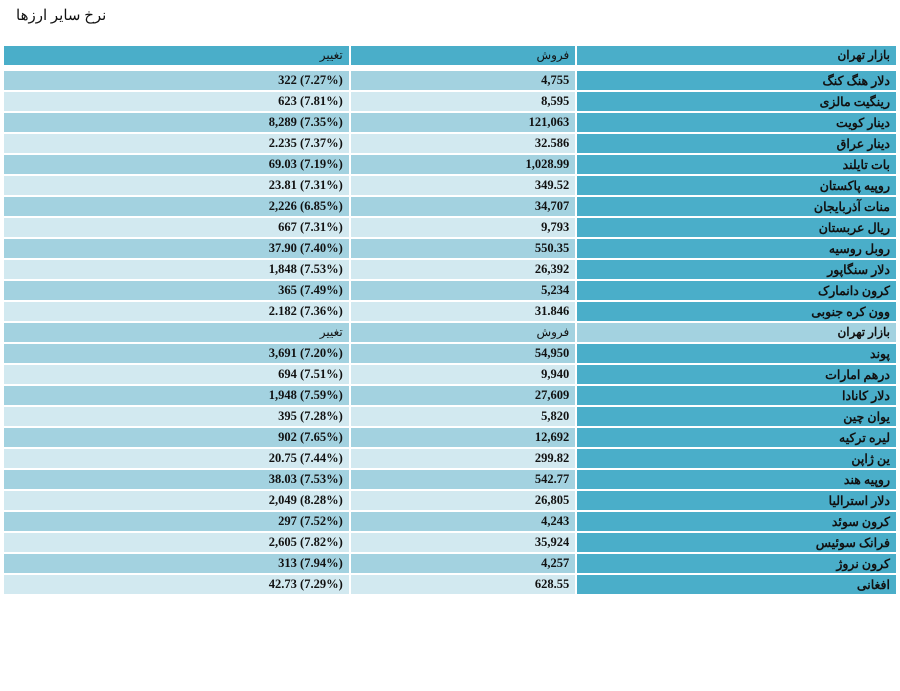 The image size is (900, 691). I want to click on sell-cell: 26,805, so click(463, 500).